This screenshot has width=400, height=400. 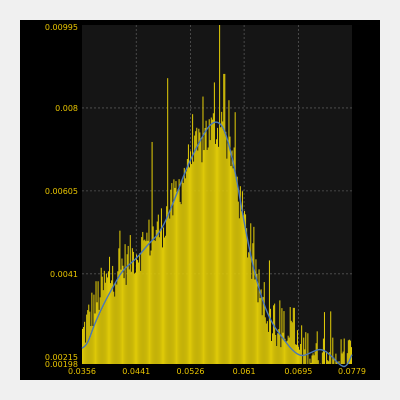 What do you see at coordinates (298, 371) in the screenshot?
I see `x-tick-label: 0.0695` at bounding box center [298, 371].